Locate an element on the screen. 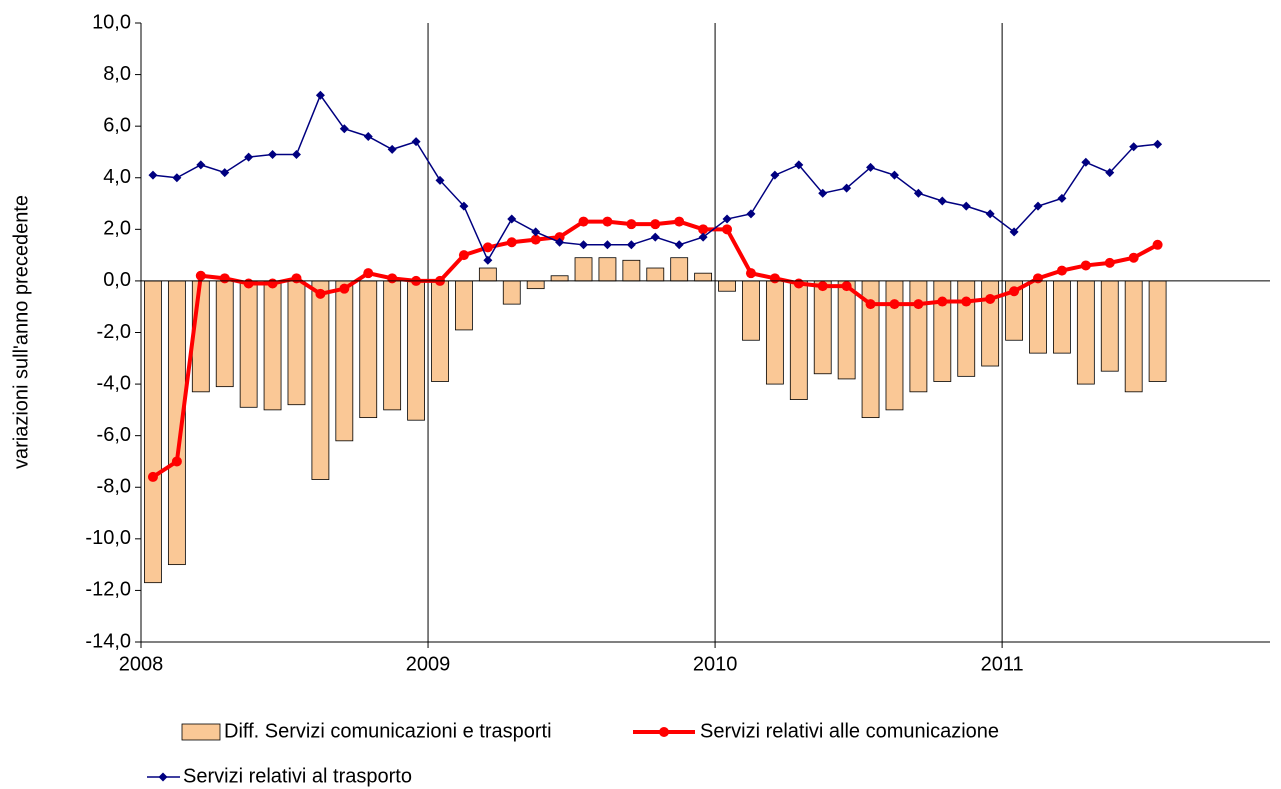 The height and width of the screenshot is (789, 1281). legend-label: Servizi relativi al trasporto is located at coordinates (297, 776).